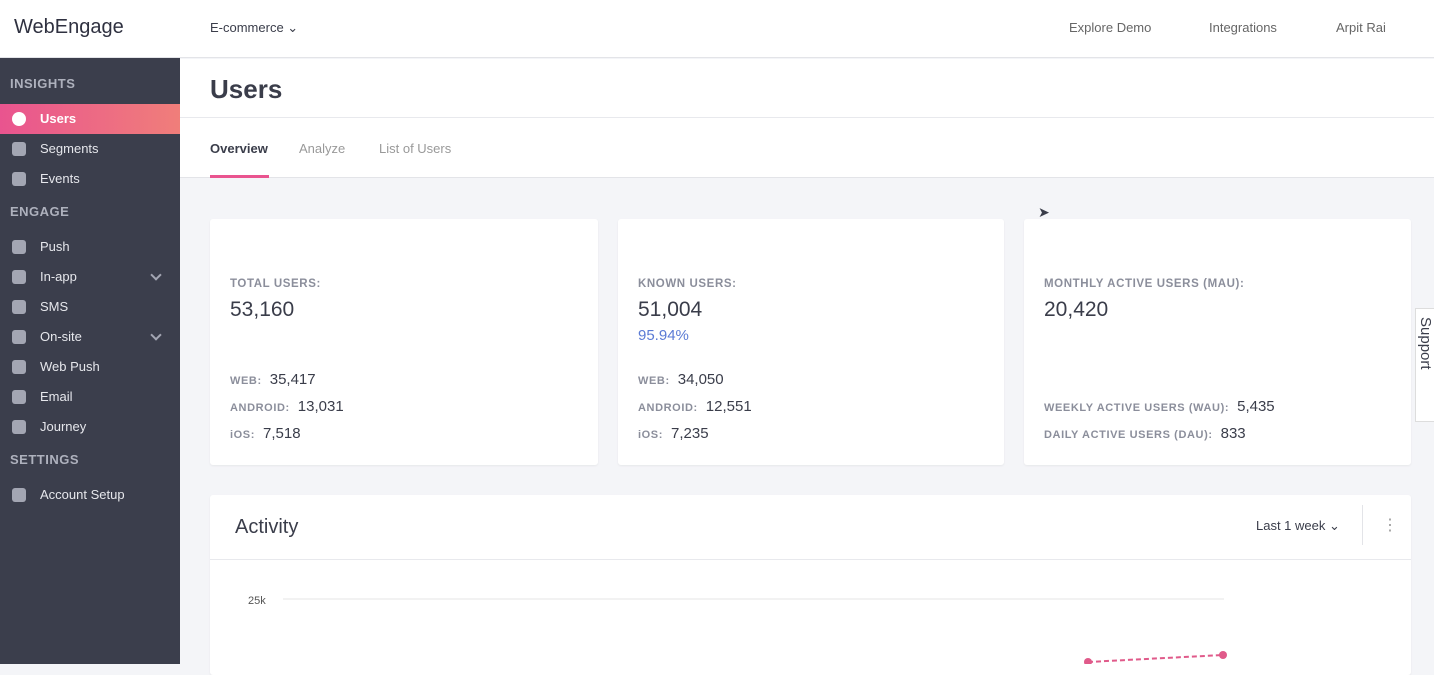 This screenshot has height=675, width=1434. What do you see at coordinates (1425, 343) in the screenshot?
I see `support-label: Support` at bounding box center [1425, 343].